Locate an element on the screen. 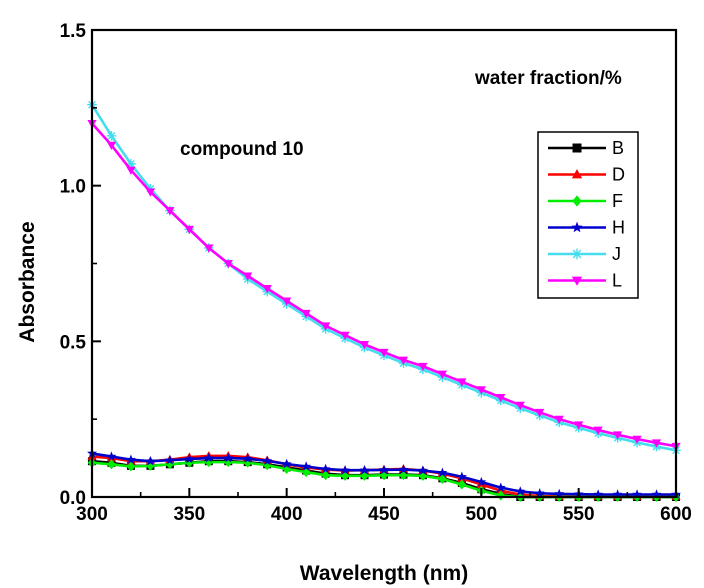 The image size is (704, 588). legend-marker-F is located at coordinates (577, 201).